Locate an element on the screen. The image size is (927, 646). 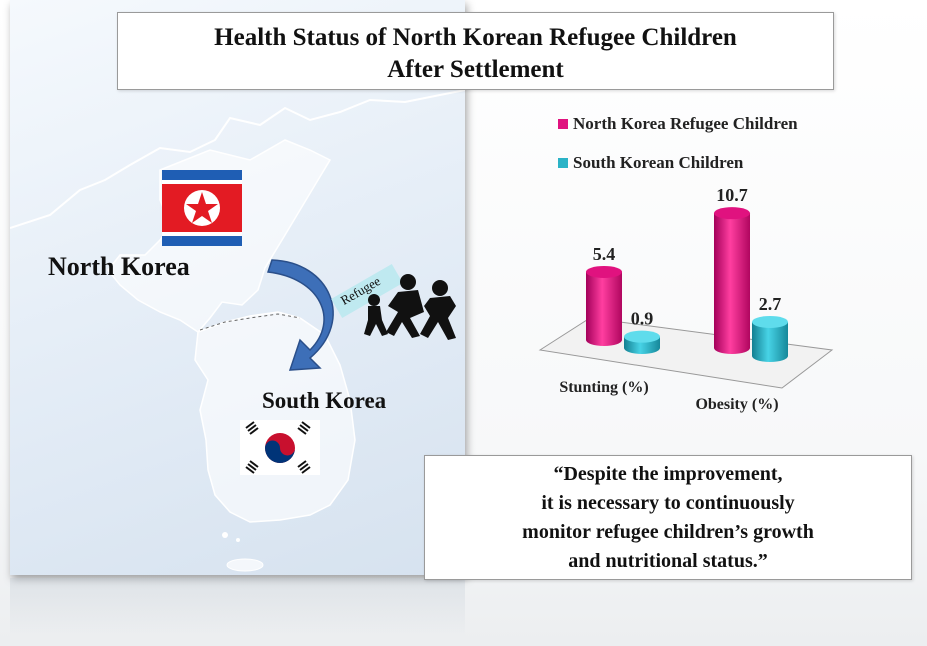
china-border-line is located at coordinates (237, 159).